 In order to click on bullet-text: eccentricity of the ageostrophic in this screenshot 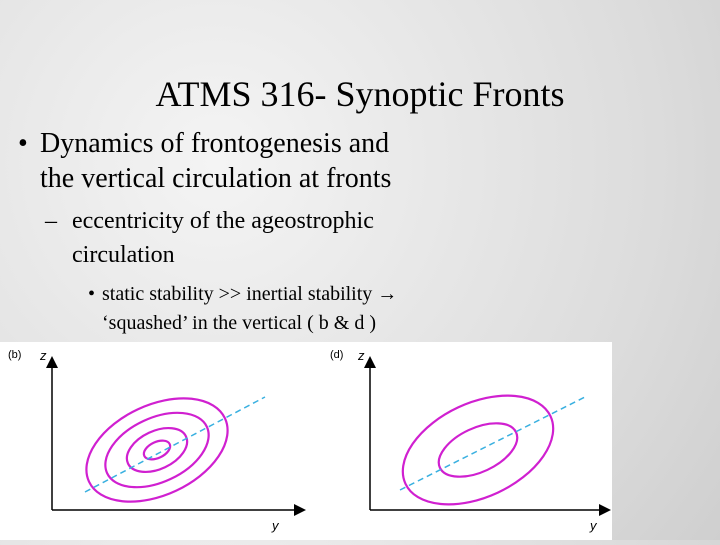, I will do `click(223, 221)`.